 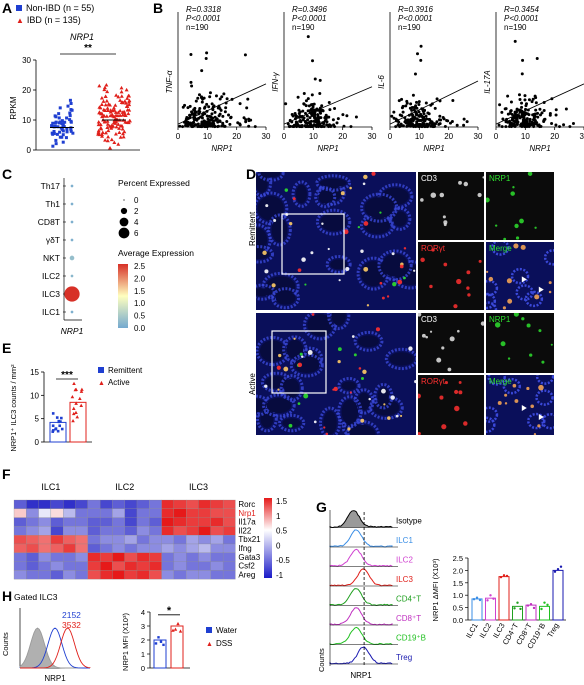 What do you see at coordinates (283, 560) in the screenshot?
I see `panel-f-scale-tick: -0.5` at bounding box center [283, 560].